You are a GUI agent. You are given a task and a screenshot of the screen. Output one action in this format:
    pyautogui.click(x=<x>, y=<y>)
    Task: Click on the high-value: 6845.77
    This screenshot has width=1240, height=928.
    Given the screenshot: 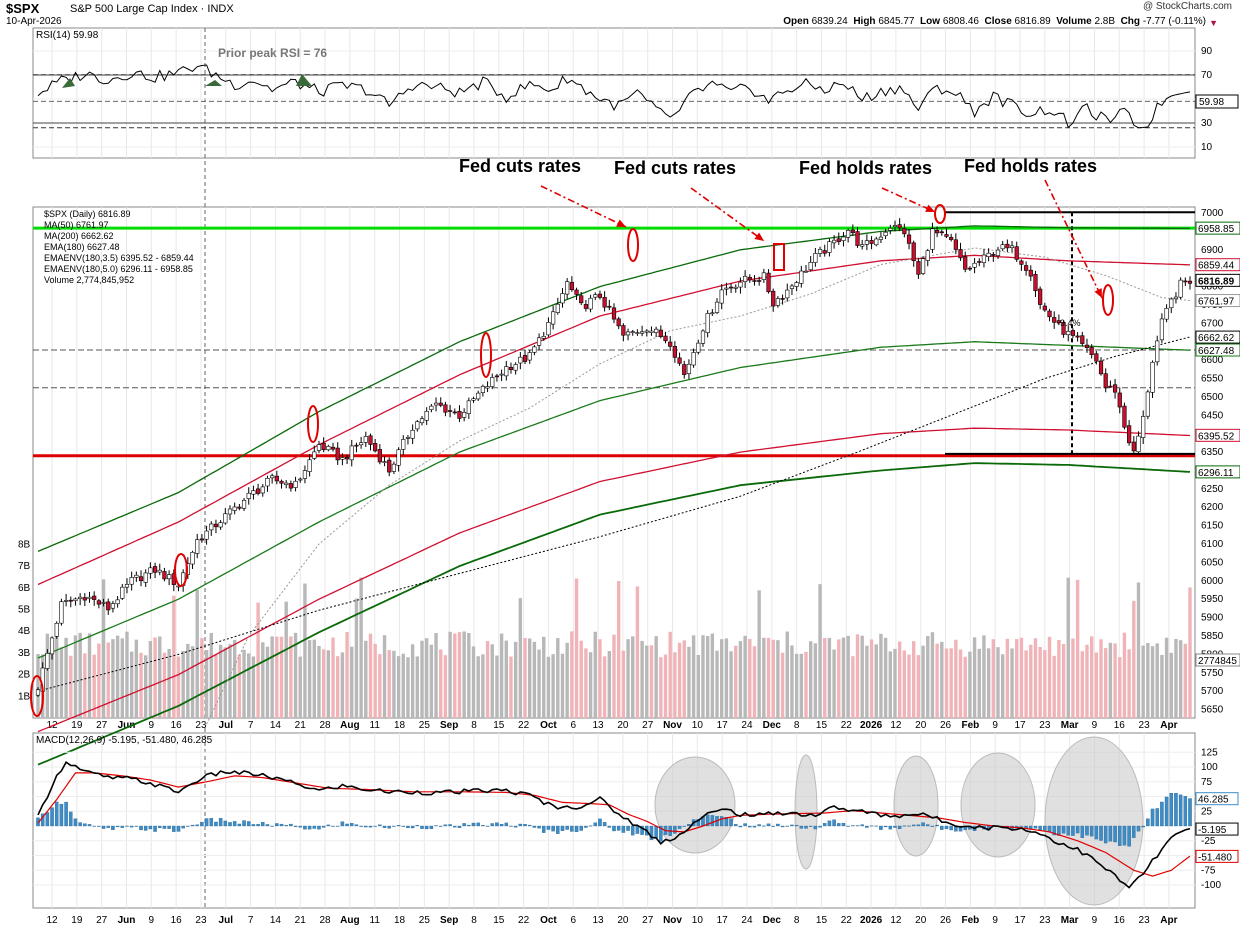 What is the action you would take?
    pyautogui.click(x=896, y=21)
    